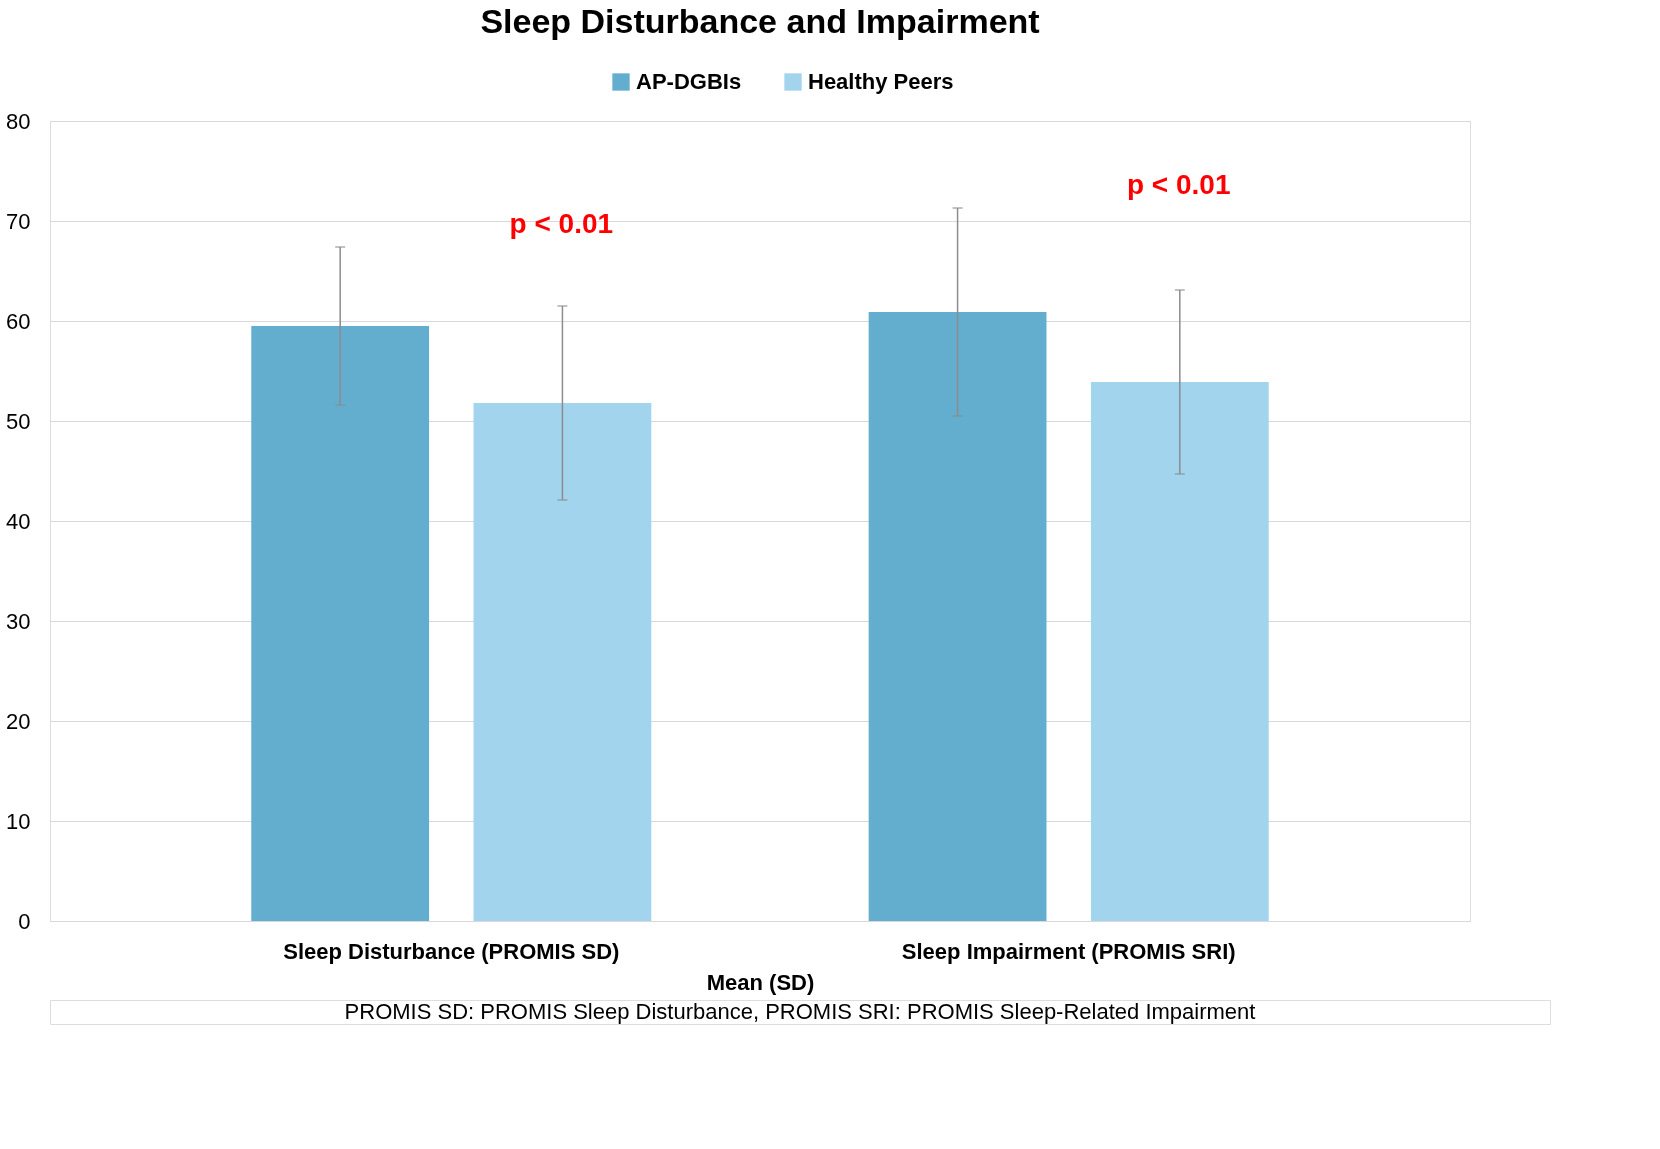  What do you see at coordinates (451, 951) in the screenshot?
I see `x-tick-label: Sleep Disturbance (PROMIS SD)` at bounding box center [451, 951].